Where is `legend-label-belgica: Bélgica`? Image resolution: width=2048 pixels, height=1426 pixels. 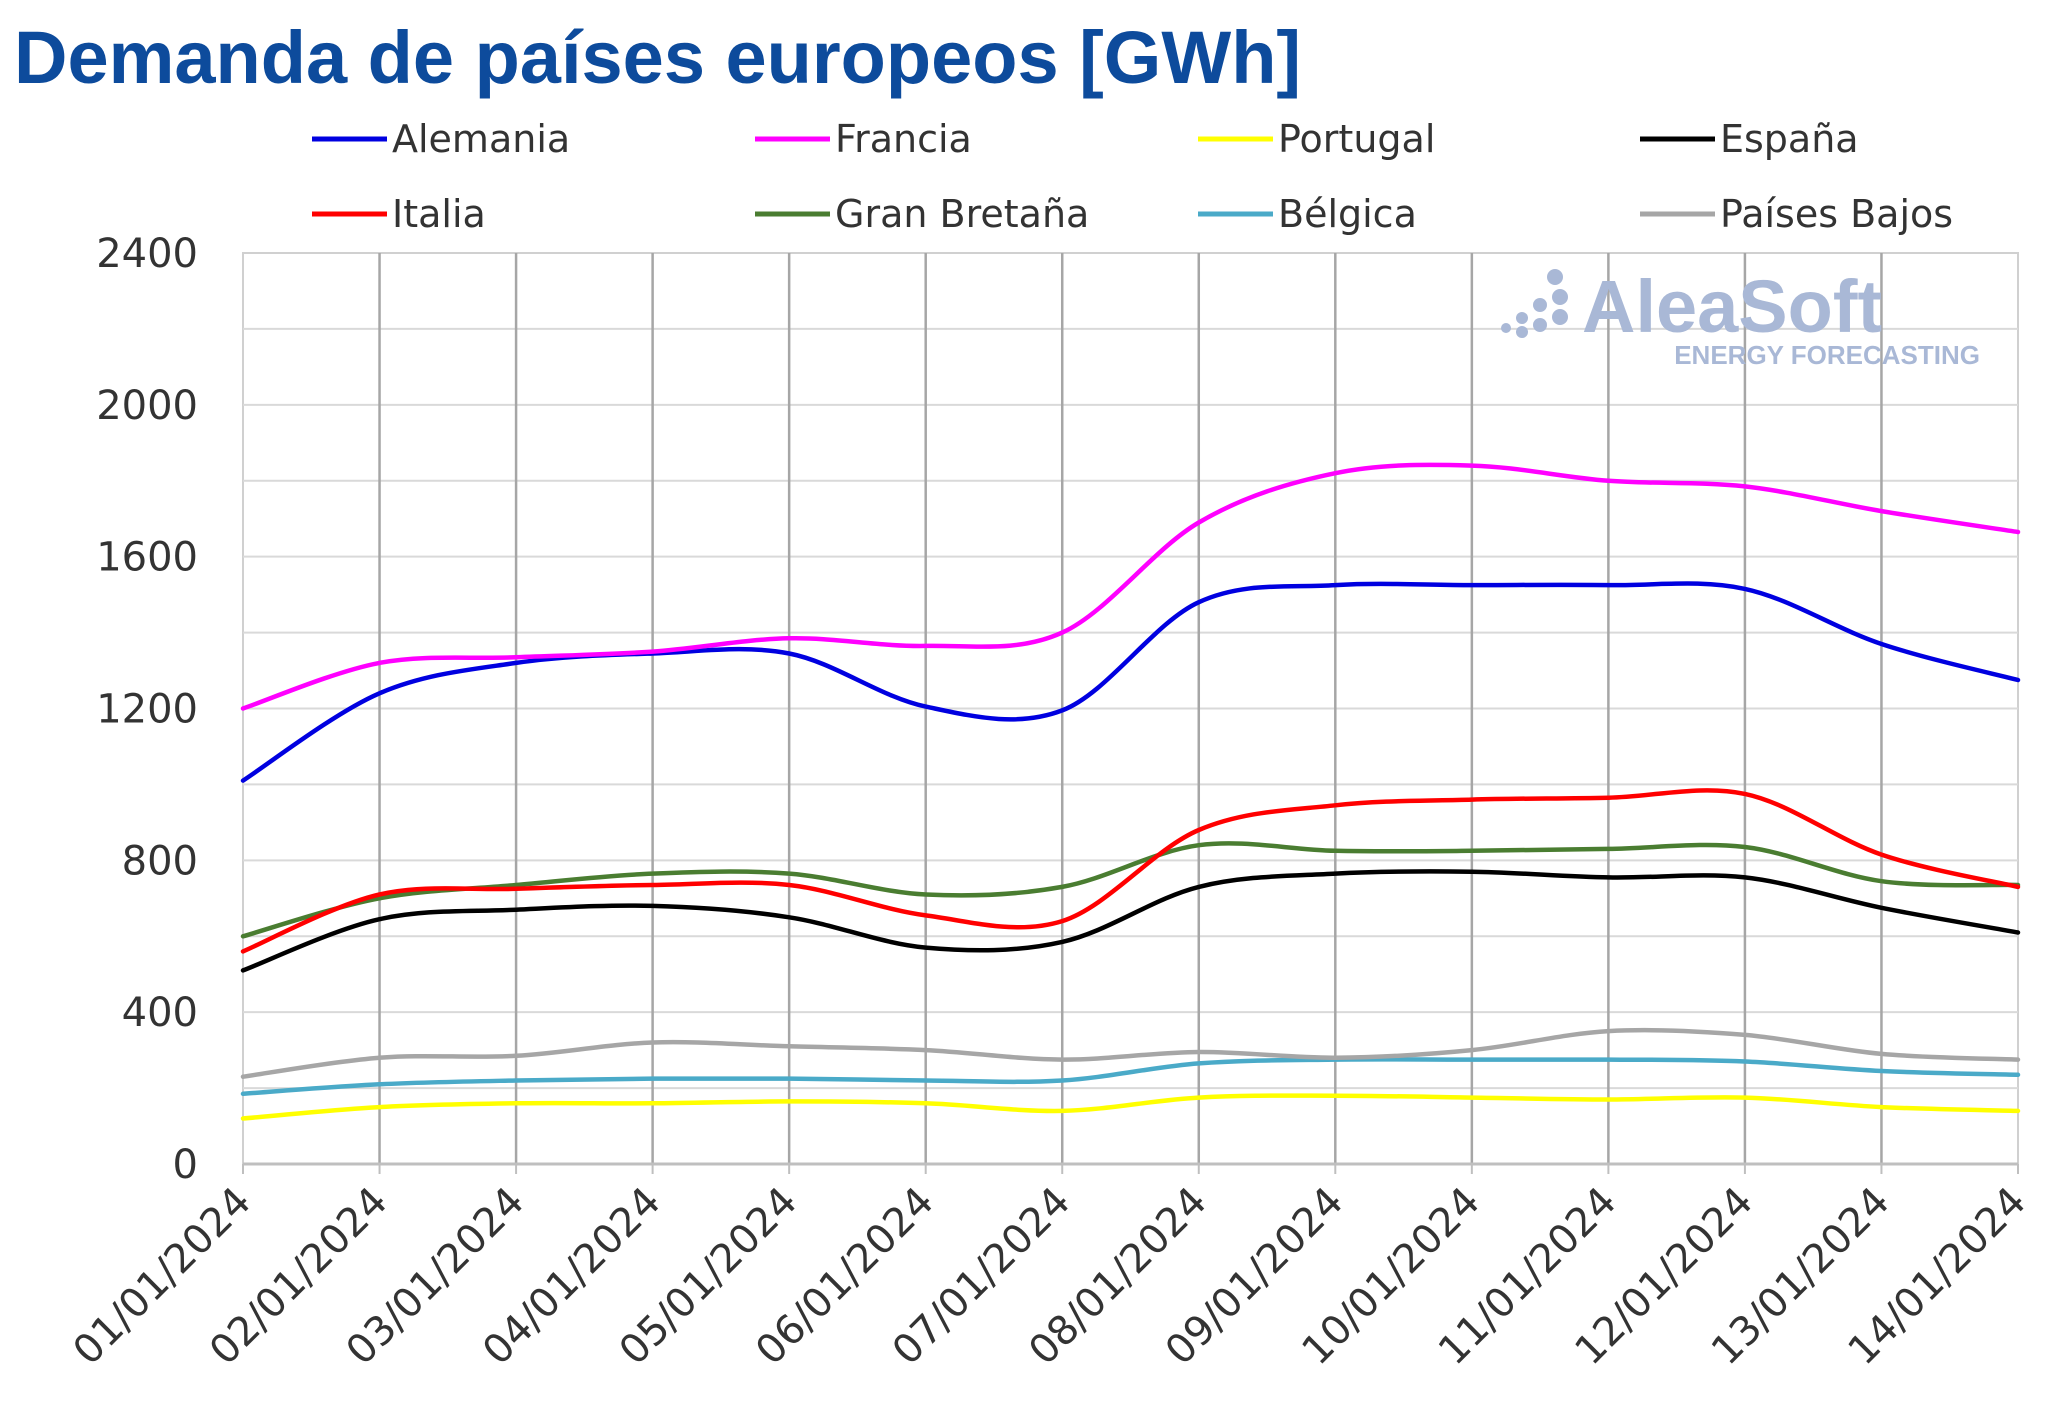 legend-label-belgica: Bélgica is located at coordinates (1347, 214).